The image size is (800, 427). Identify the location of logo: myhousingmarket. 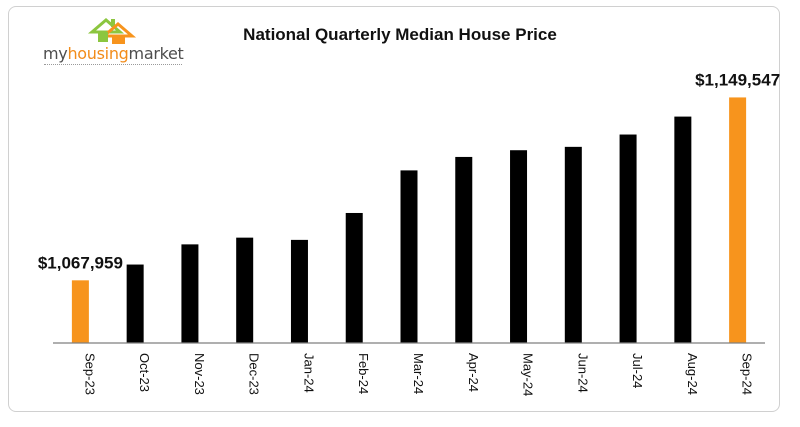
(115, 43).